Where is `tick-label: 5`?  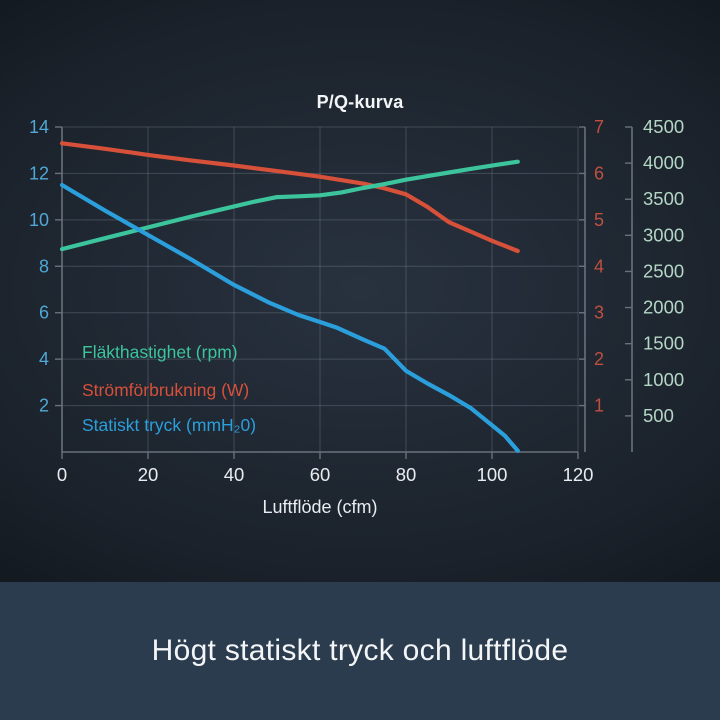 tick-label: 5 is located at coordinates (599, 220).